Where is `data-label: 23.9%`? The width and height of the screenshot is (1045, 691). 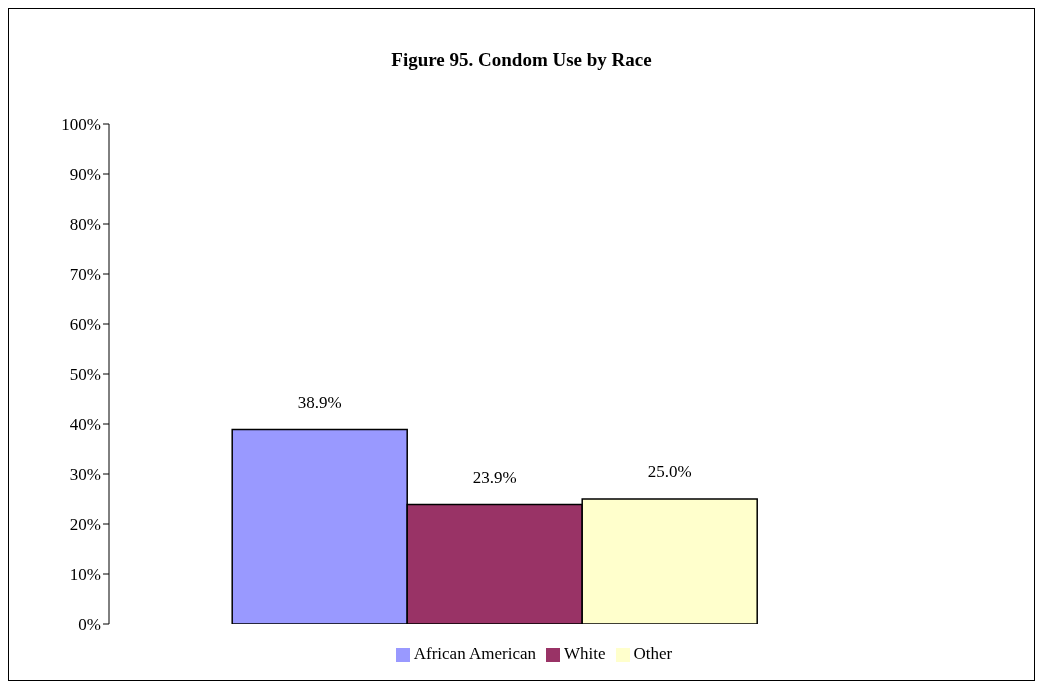
data-label: 23.9% is located at coordinates (494, 477).